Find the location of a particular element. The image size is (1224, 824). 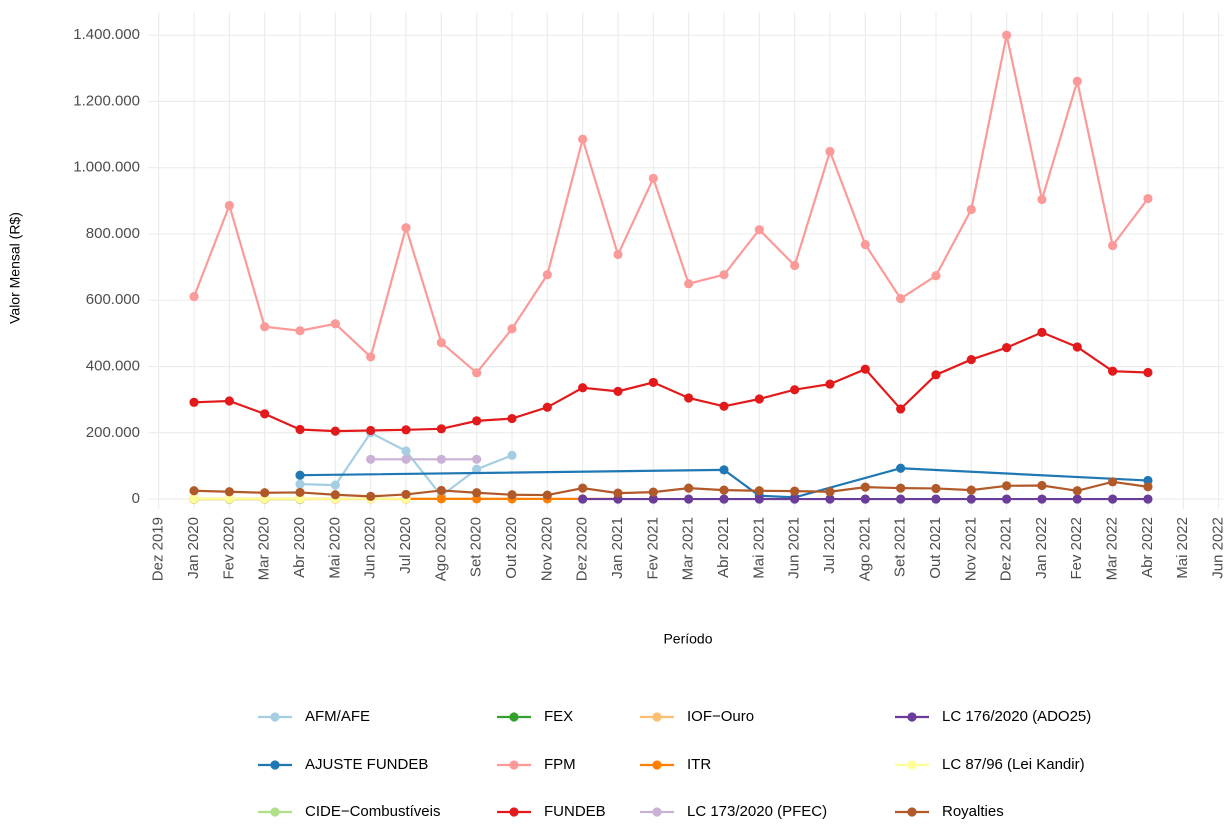

legend-label: CIDE−Combustíveis is located at coordinates (372, 811).